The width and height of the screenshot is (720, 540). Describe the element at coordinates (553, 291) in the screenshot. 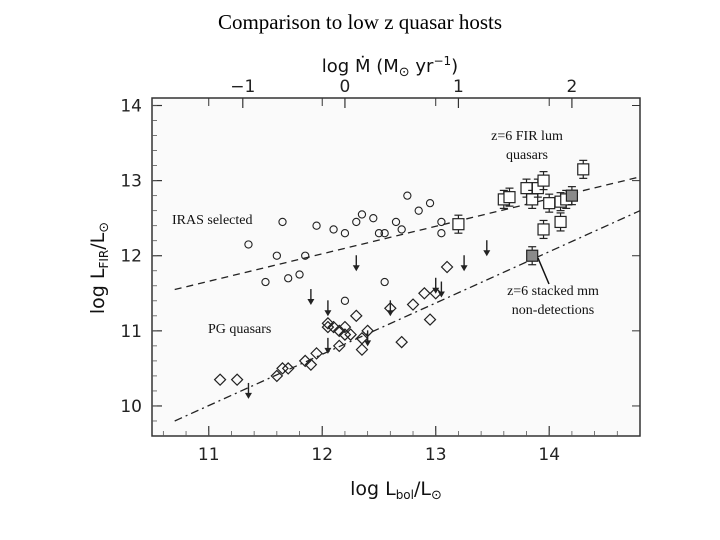

I see `annotation-stack-line-1: z=6 stacked mm` at that location.